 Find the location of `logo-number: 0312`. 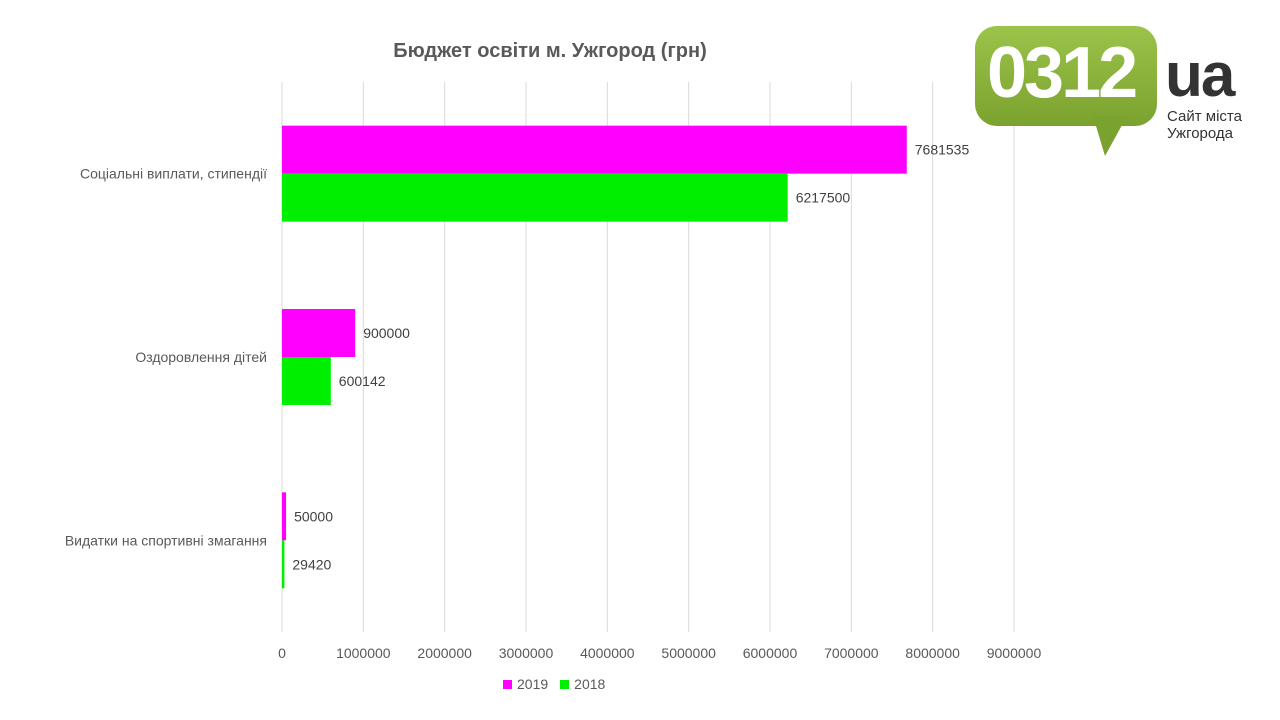

logo-number: 0312 is located at coordinates (1062, 73).